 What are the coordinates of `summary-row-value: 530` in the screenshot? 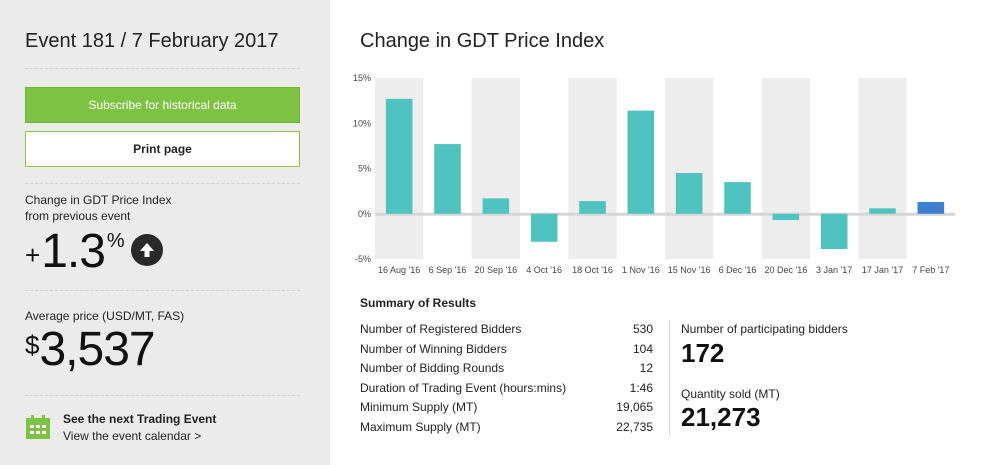 It's located at (642, 329).